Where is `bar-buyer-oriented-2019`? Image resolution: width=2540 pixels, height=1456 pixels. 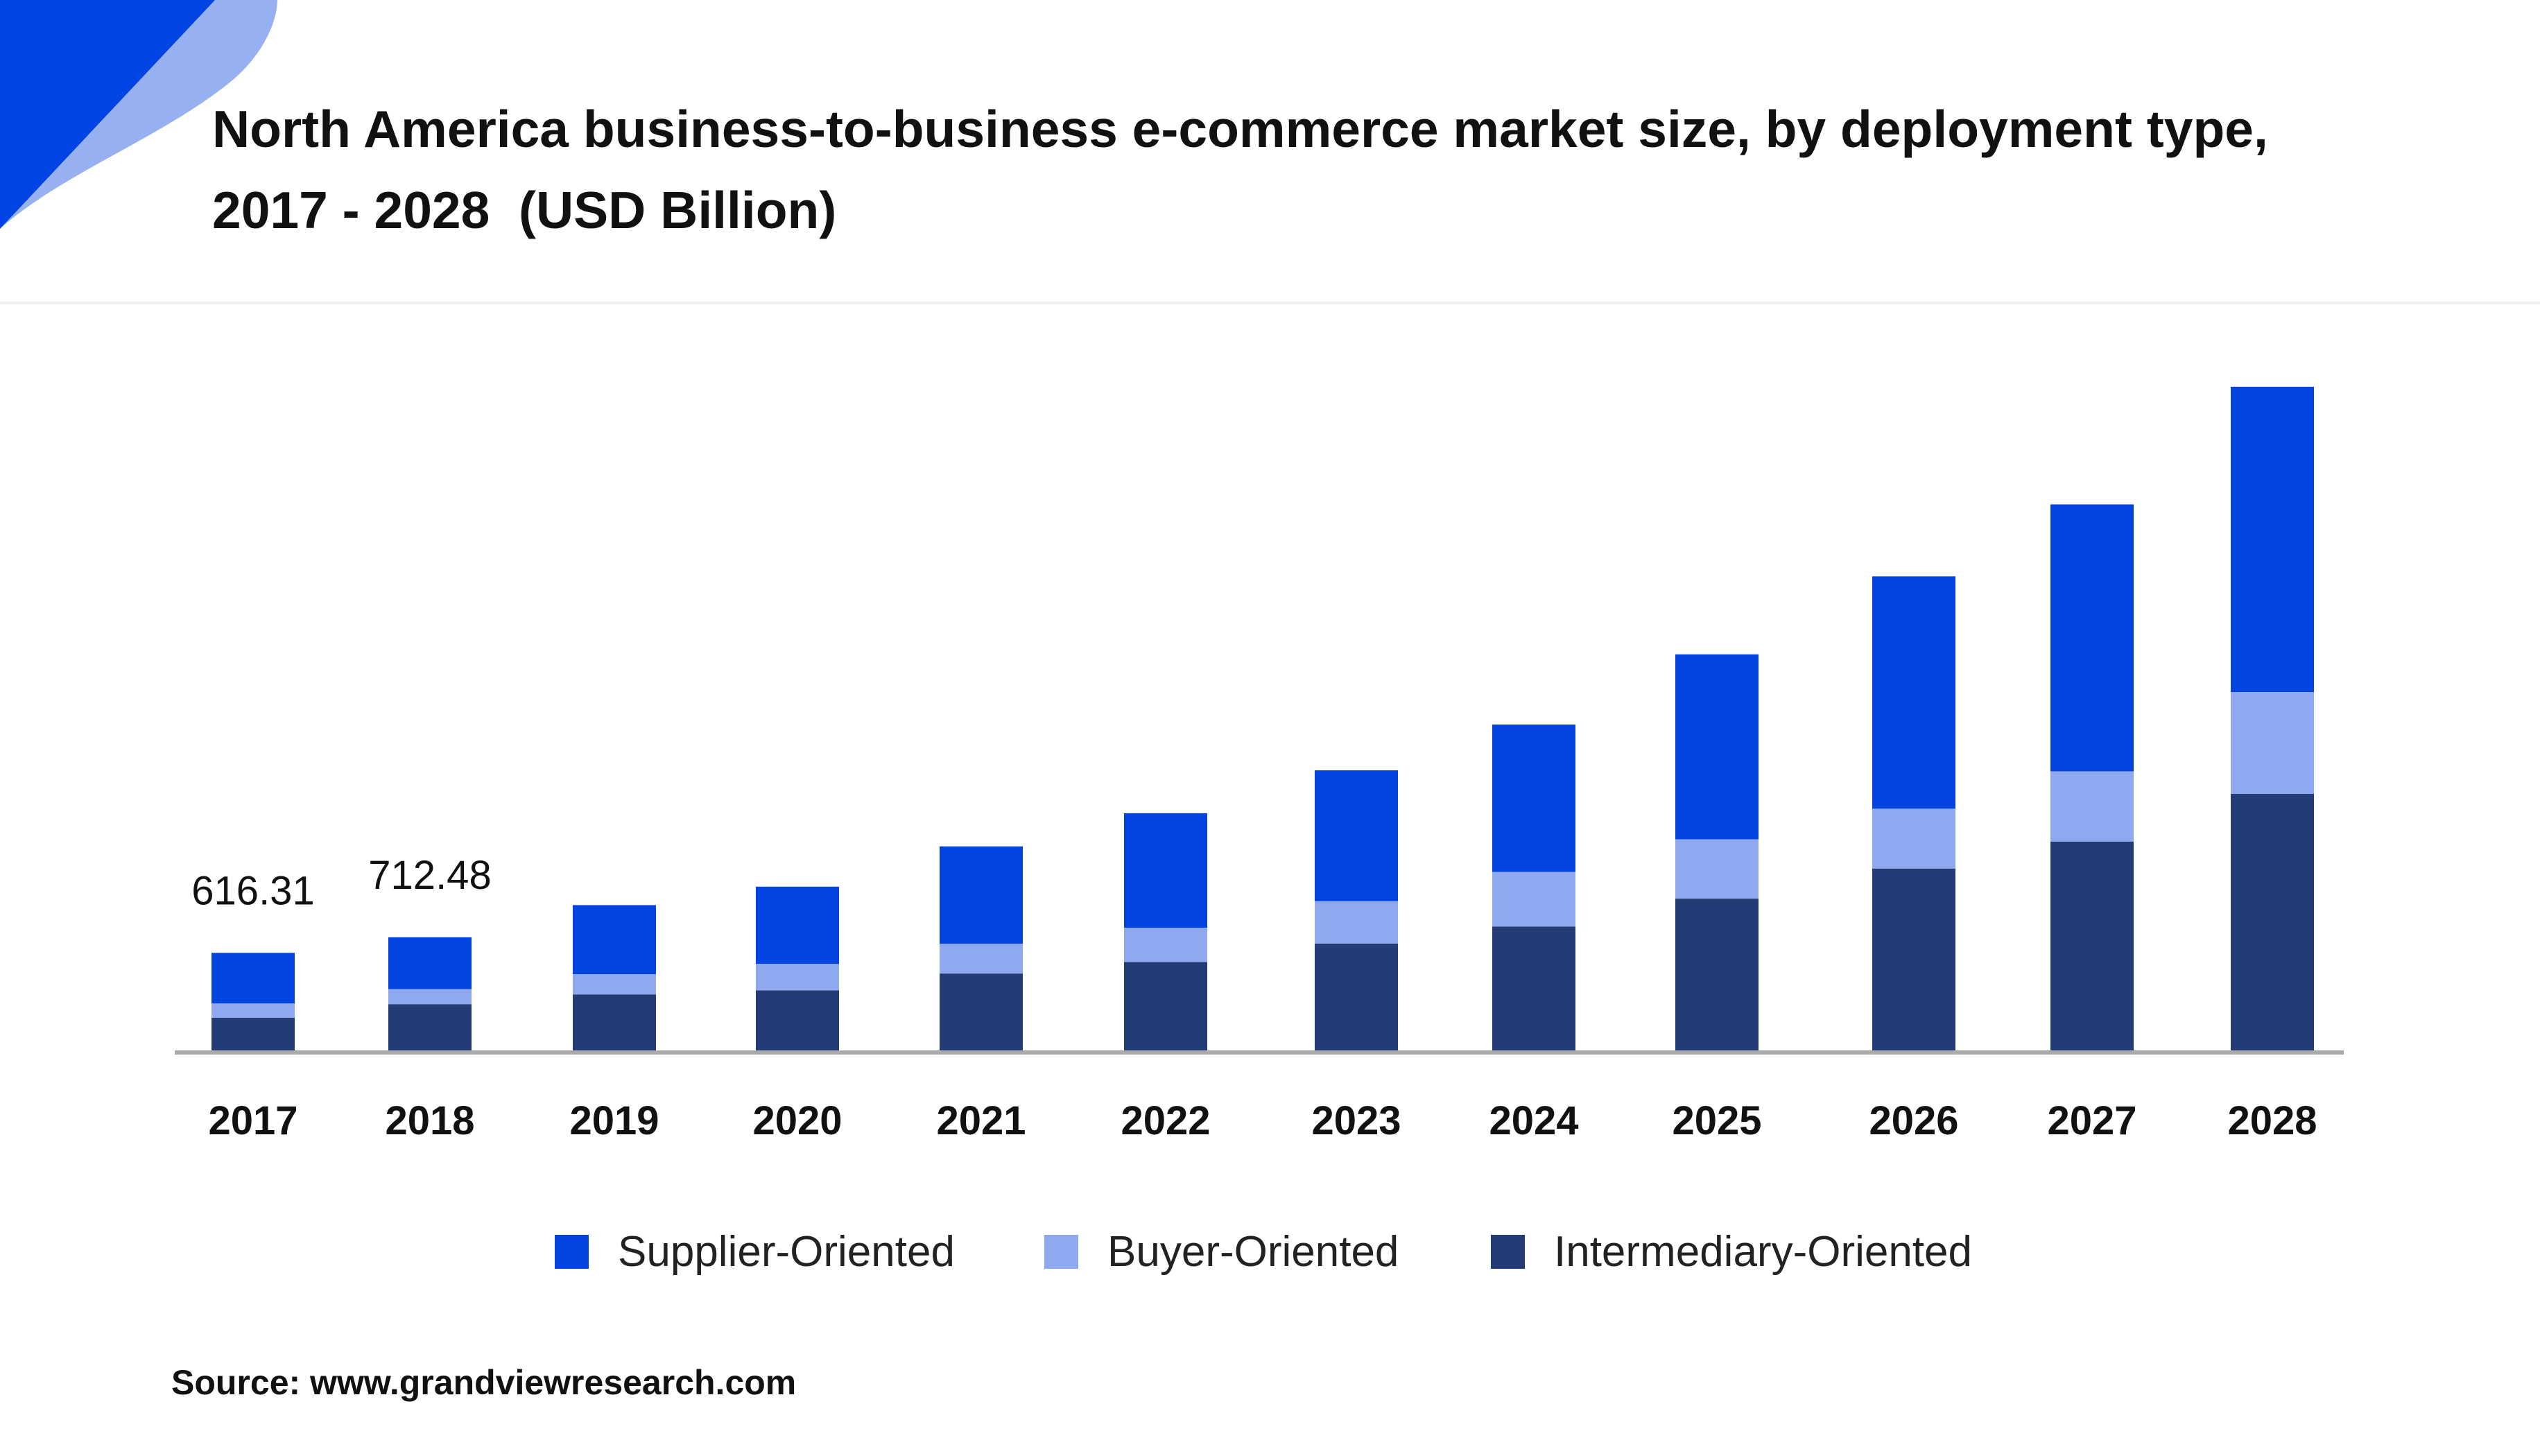 bar-buyer-oriented-2019 is located at coordinates (614, 984).